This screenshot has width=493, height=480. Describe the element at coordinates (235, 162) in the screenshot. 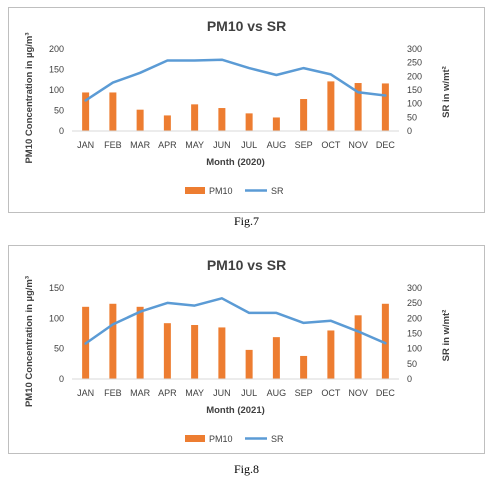

I see `x-axis-label: Month (2020)` at that location.